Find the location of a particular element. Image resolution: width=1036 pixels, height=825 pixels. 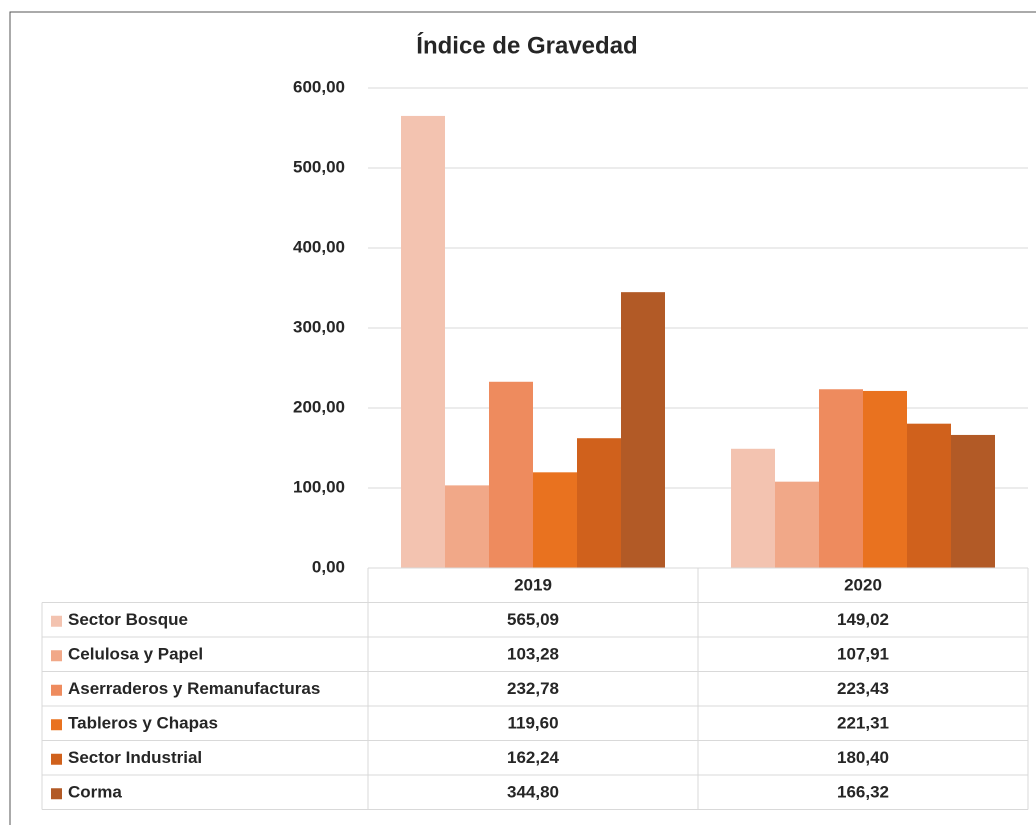

x-tick-label: 2019 is located at coordinates (533, 585).